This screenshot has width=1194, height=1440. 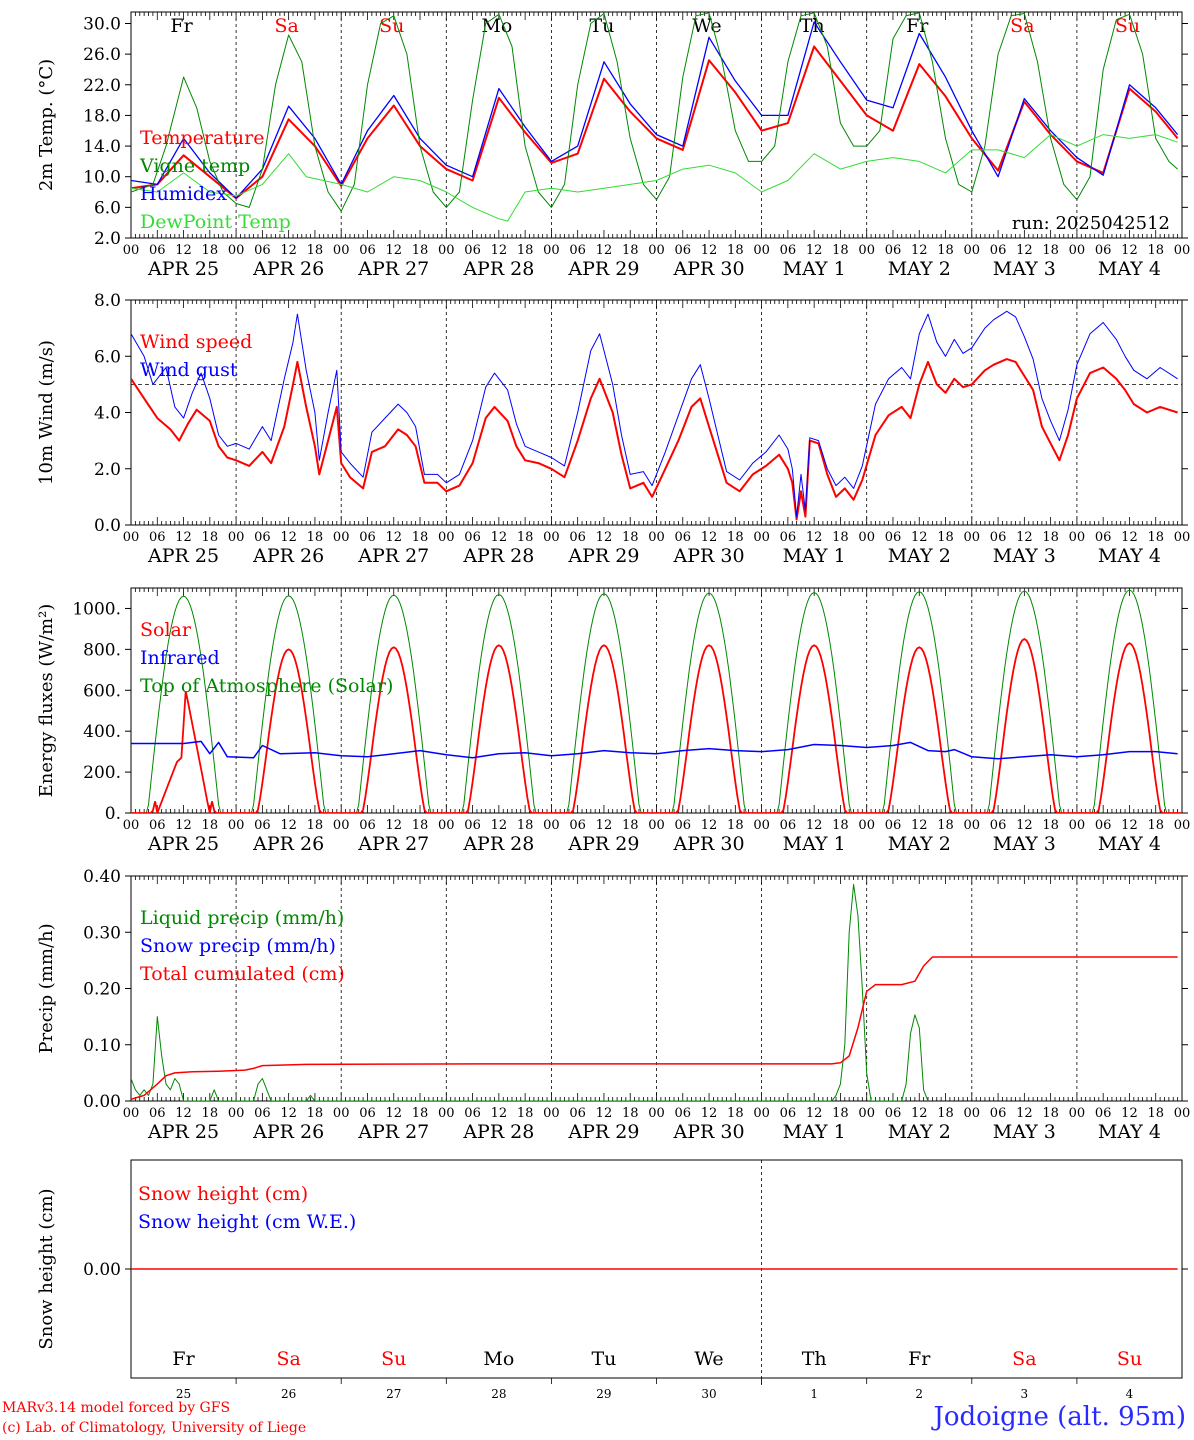 What do you see at coordinates (102, 773) in the screenshot?
I see `y-tick-label: 200.` at bounding box center [102, 773].